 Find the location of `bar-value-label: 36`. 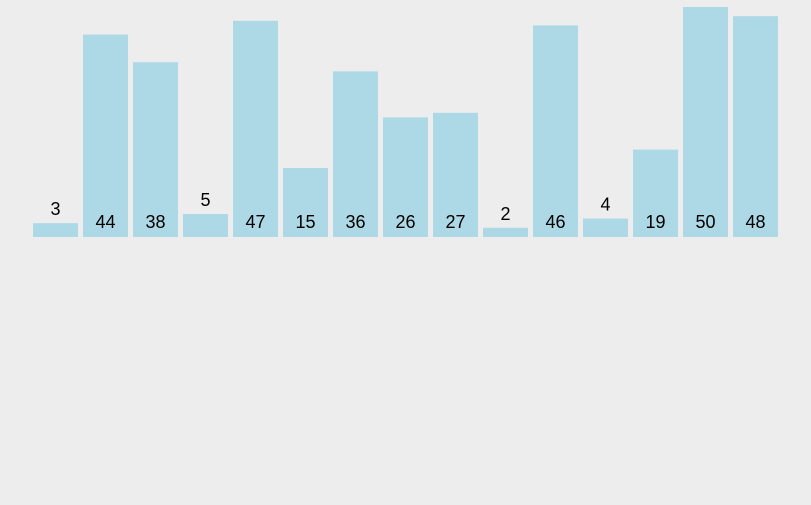

bar-value-label: 36 is located at coordinates (355, 222).